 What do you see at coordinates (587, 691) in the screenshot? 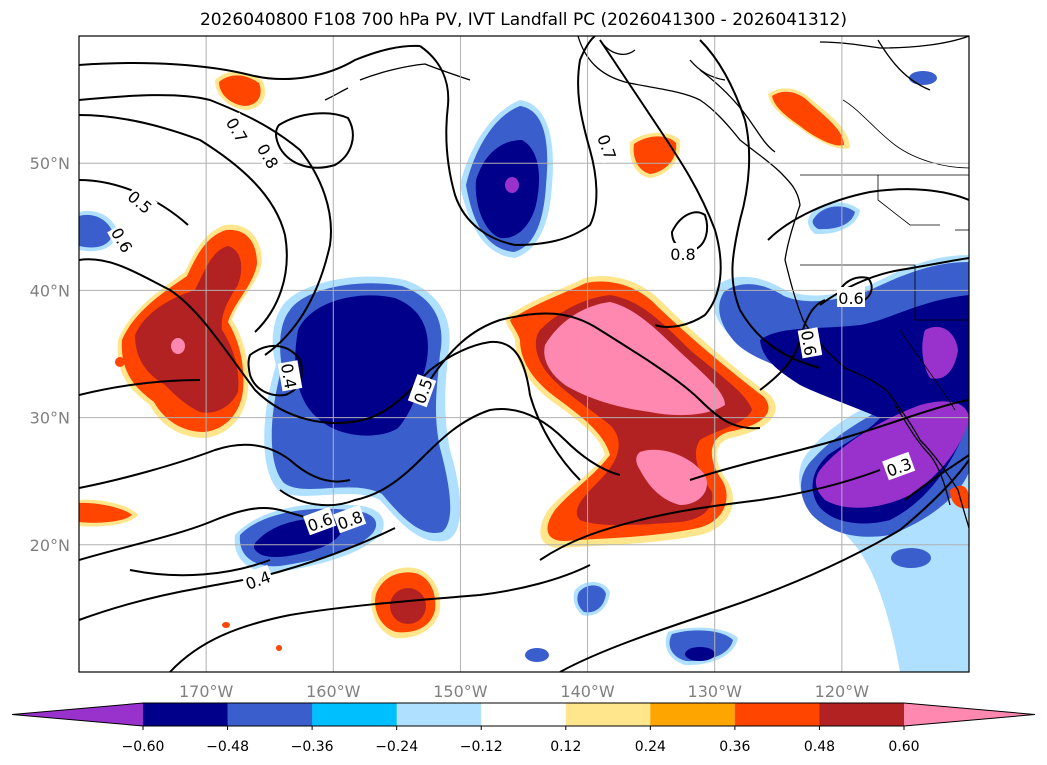
I see `lon-tick-label: 140°W` at bounding box center [587, 691].